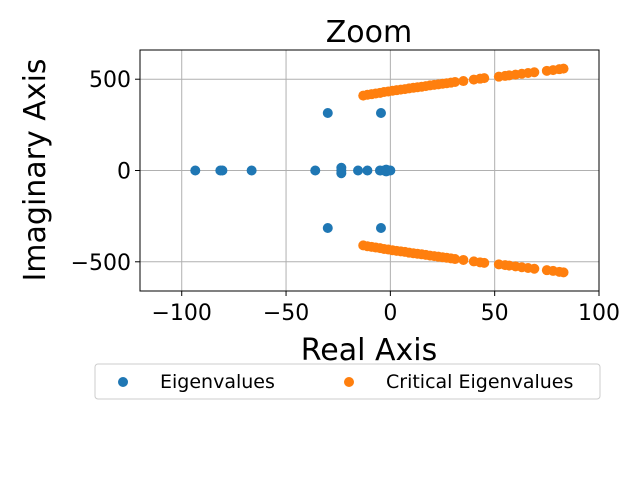  I want to click on legend-marker-critical-eigenvalues, so click(349, 382).